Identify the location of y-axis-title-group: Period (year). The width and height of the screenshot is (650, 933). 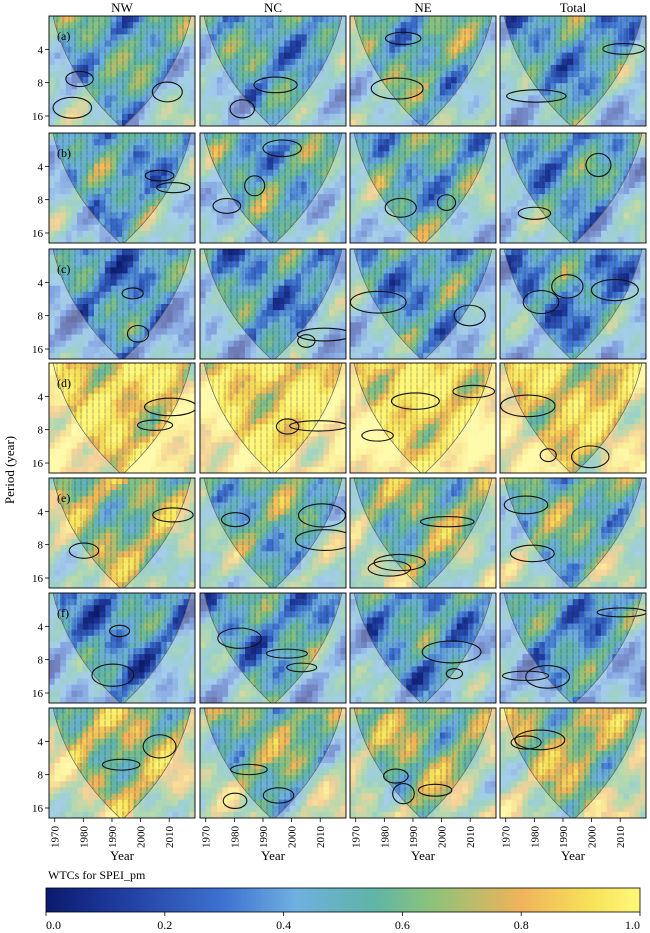
(9, 470).